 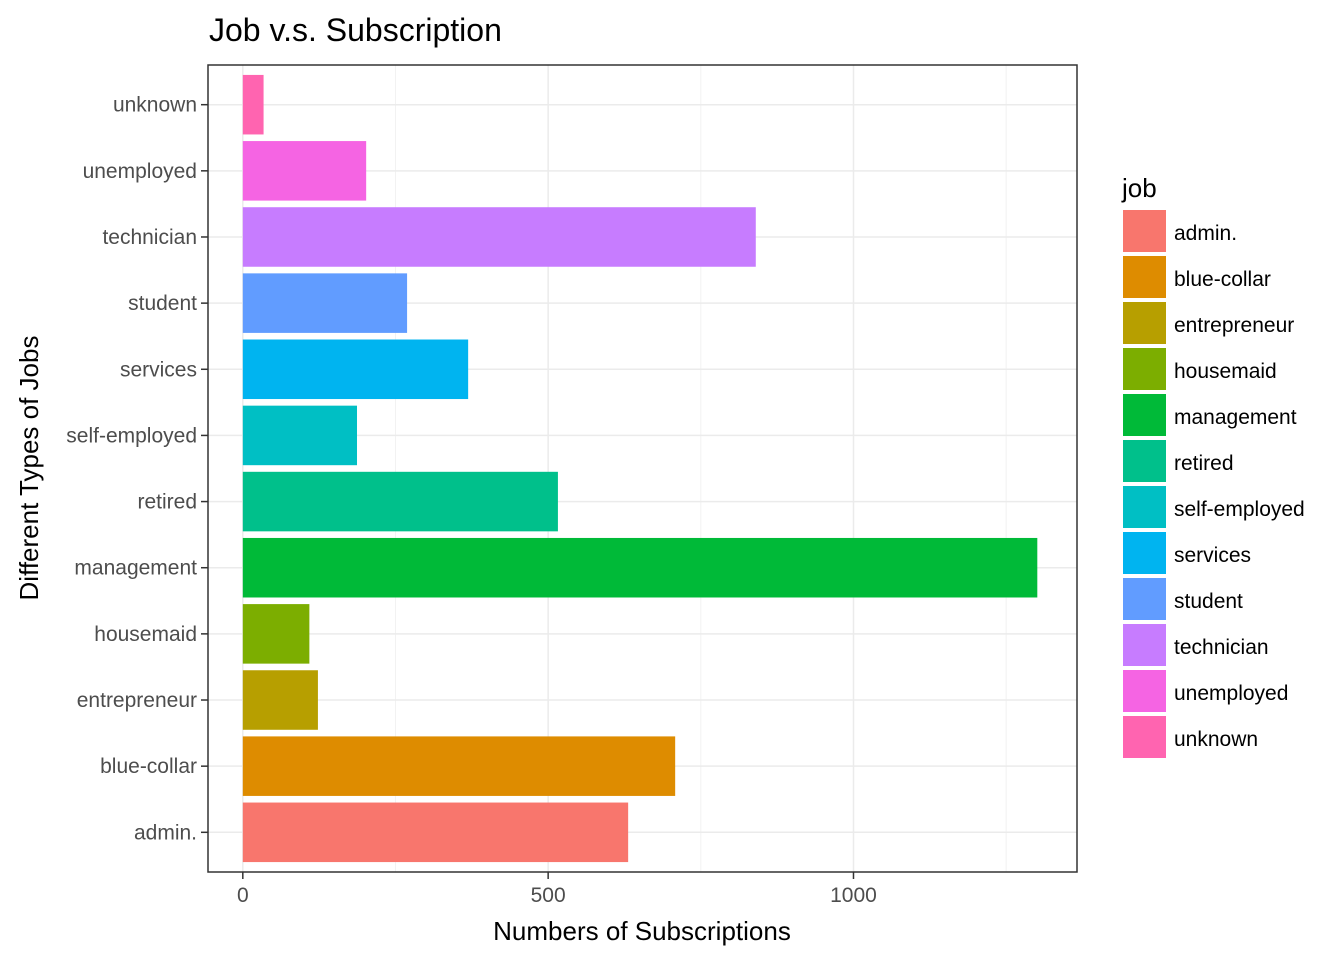 What do you see at coordinates (1216, 739) in the screenshot?
I see `legend-label: unknown` at bounding box center [1216, 739].